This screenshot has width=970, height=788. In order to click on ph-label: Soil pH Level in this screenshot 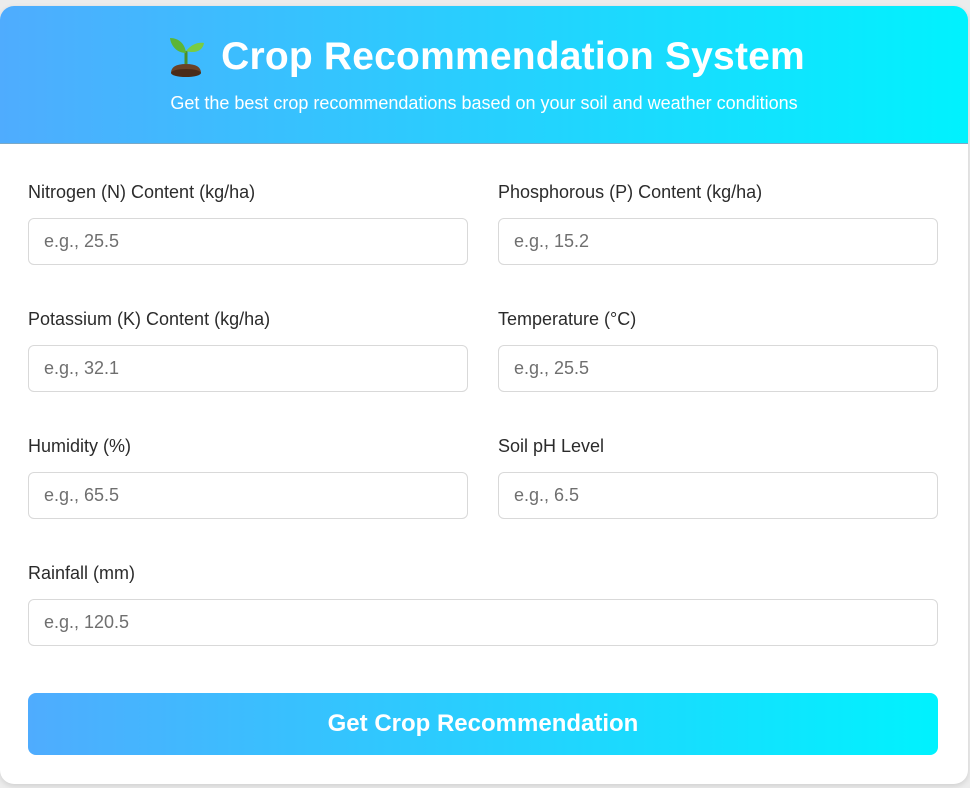, I will do `click(551, 446)`.